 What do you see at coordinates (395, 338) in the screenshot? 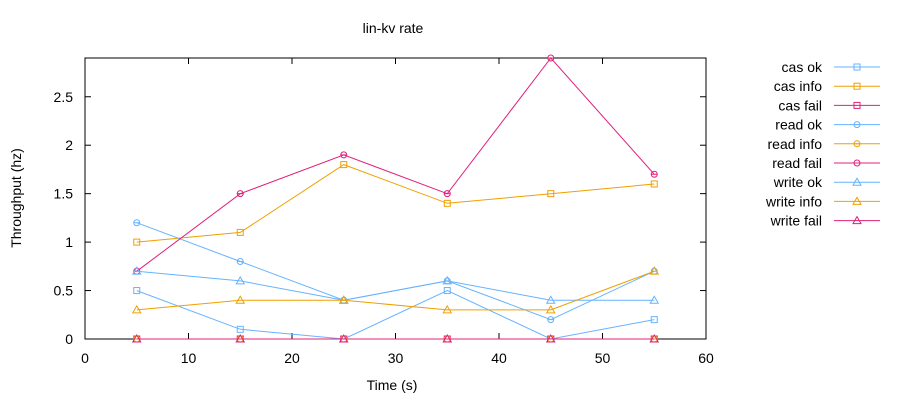
I see `series-write-fail` at bounding box center [395, 338].